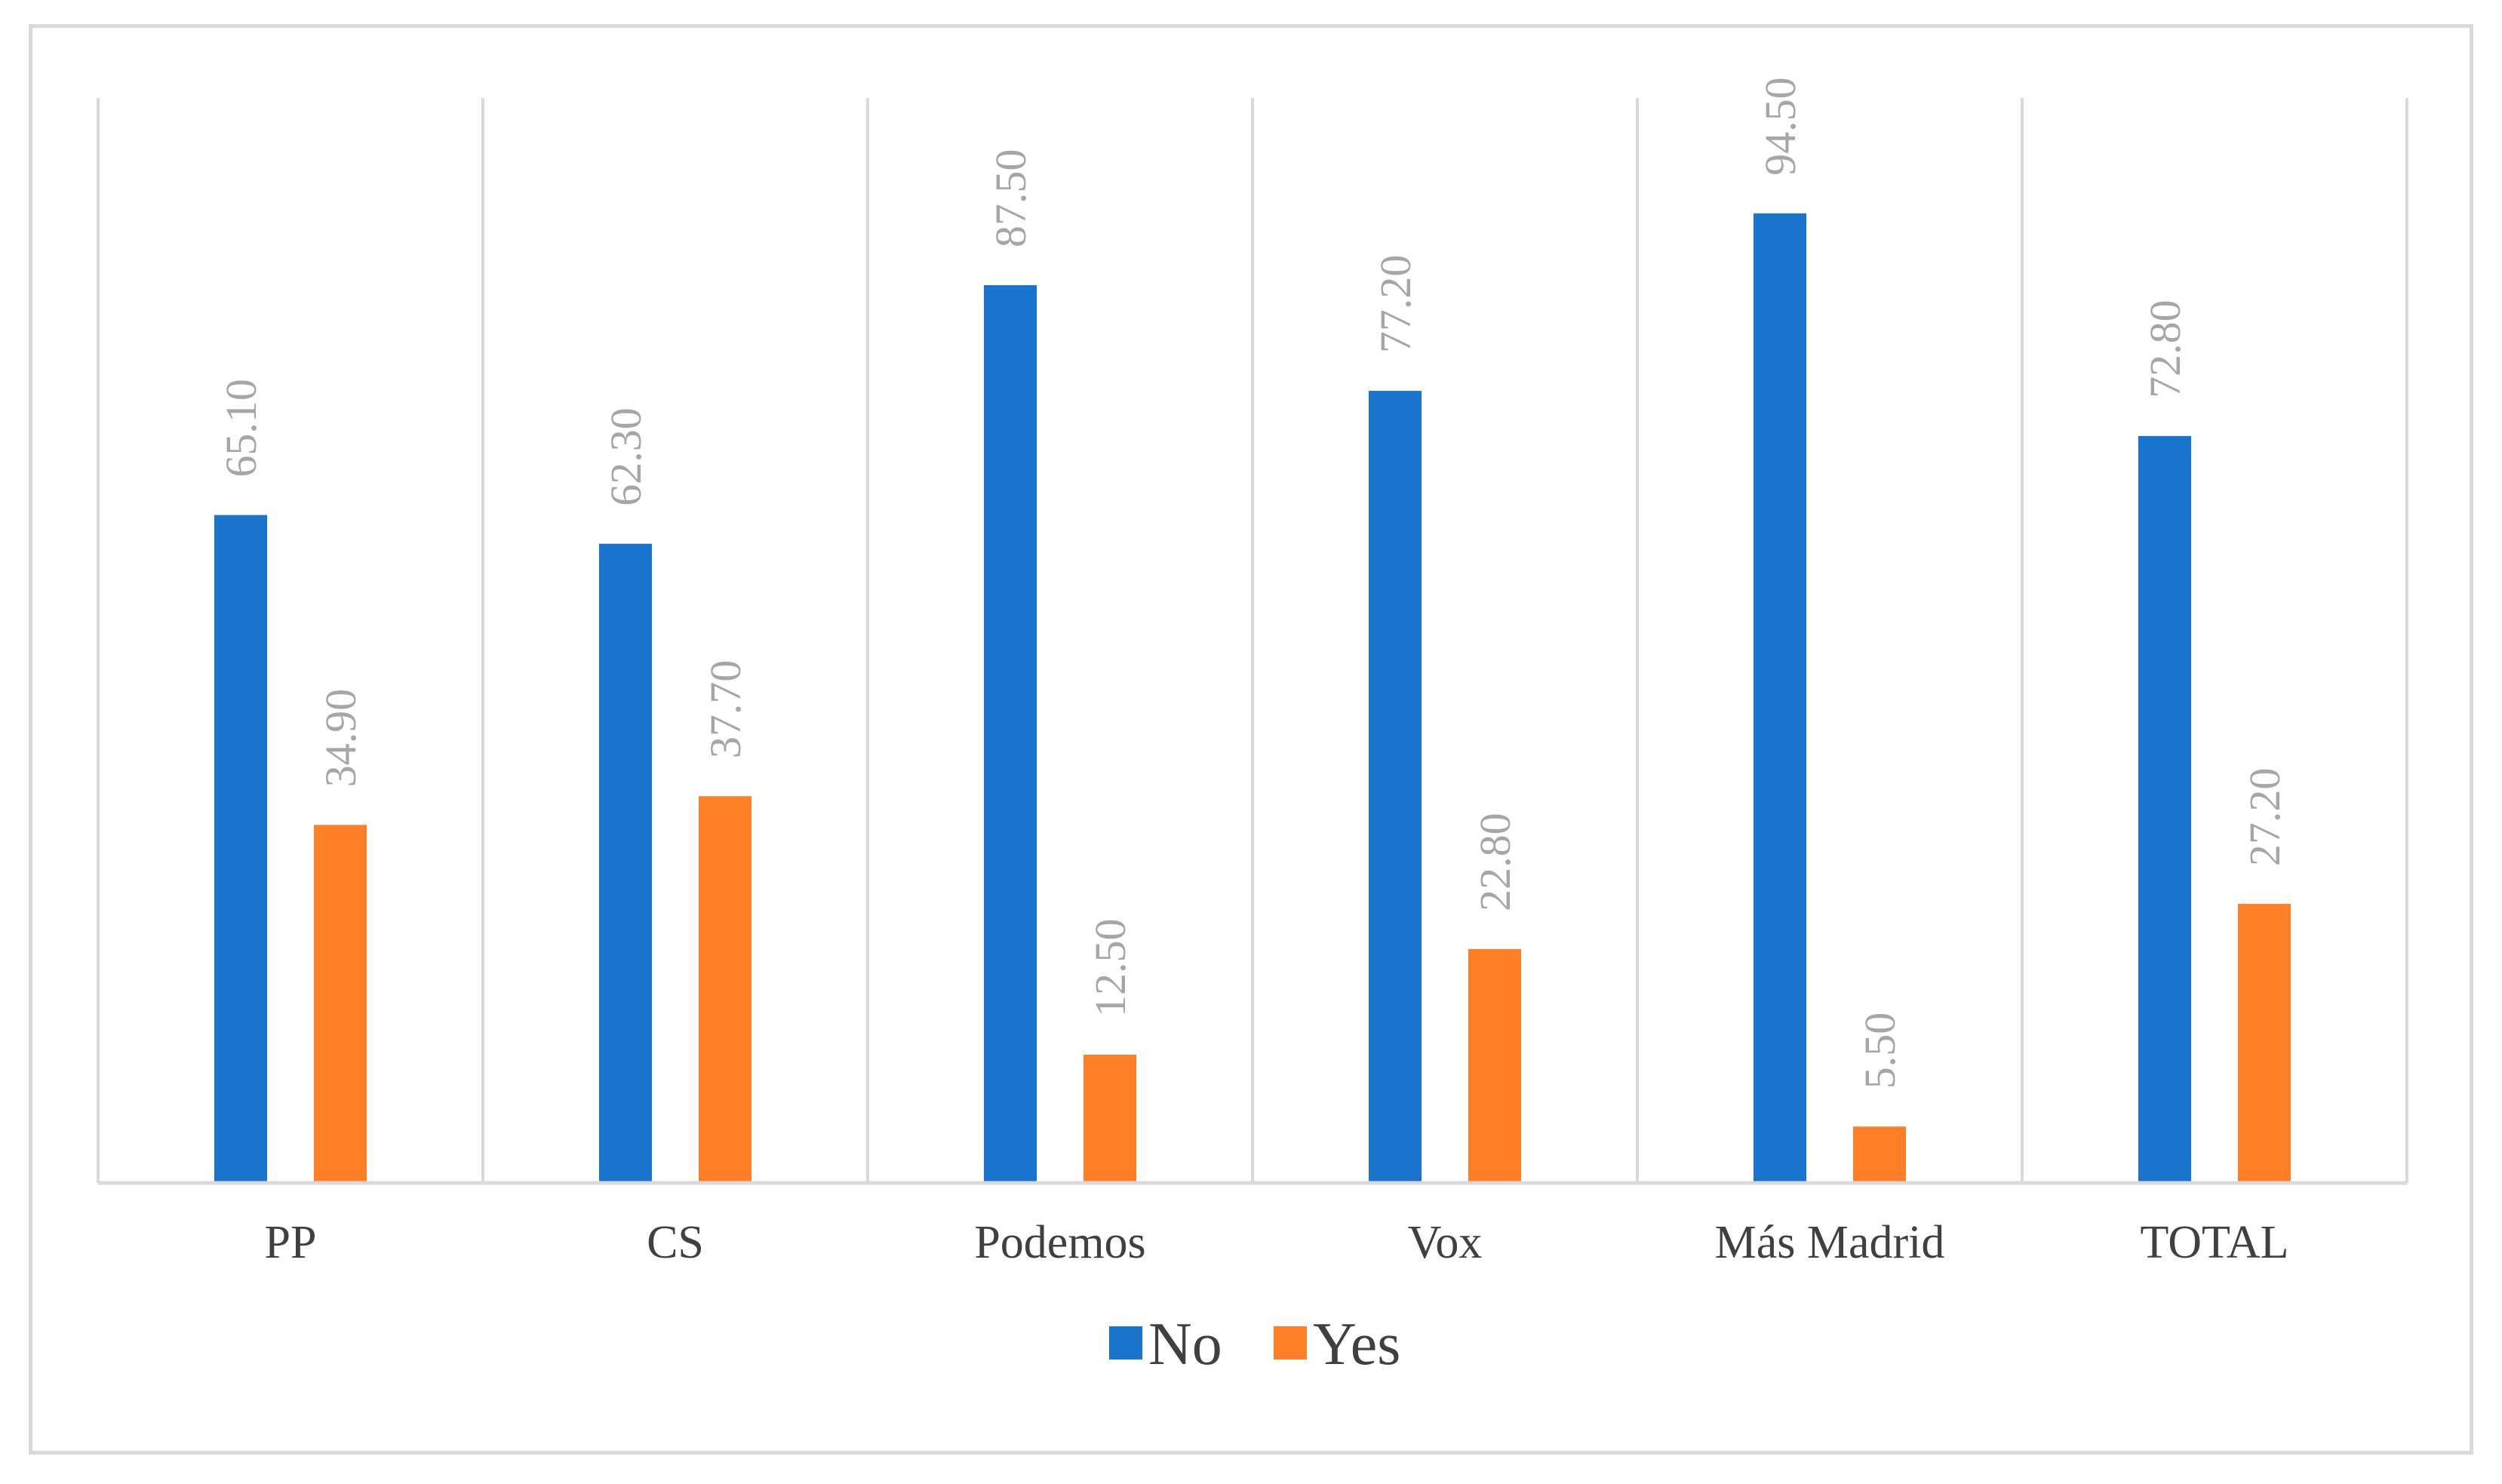 Image resolution: width=2502 pixels, height=1484 pixels. Describe the element at coordinates (2264, 817) in the screenshot. I see `data-label-yes-total: 27.20` at that location.